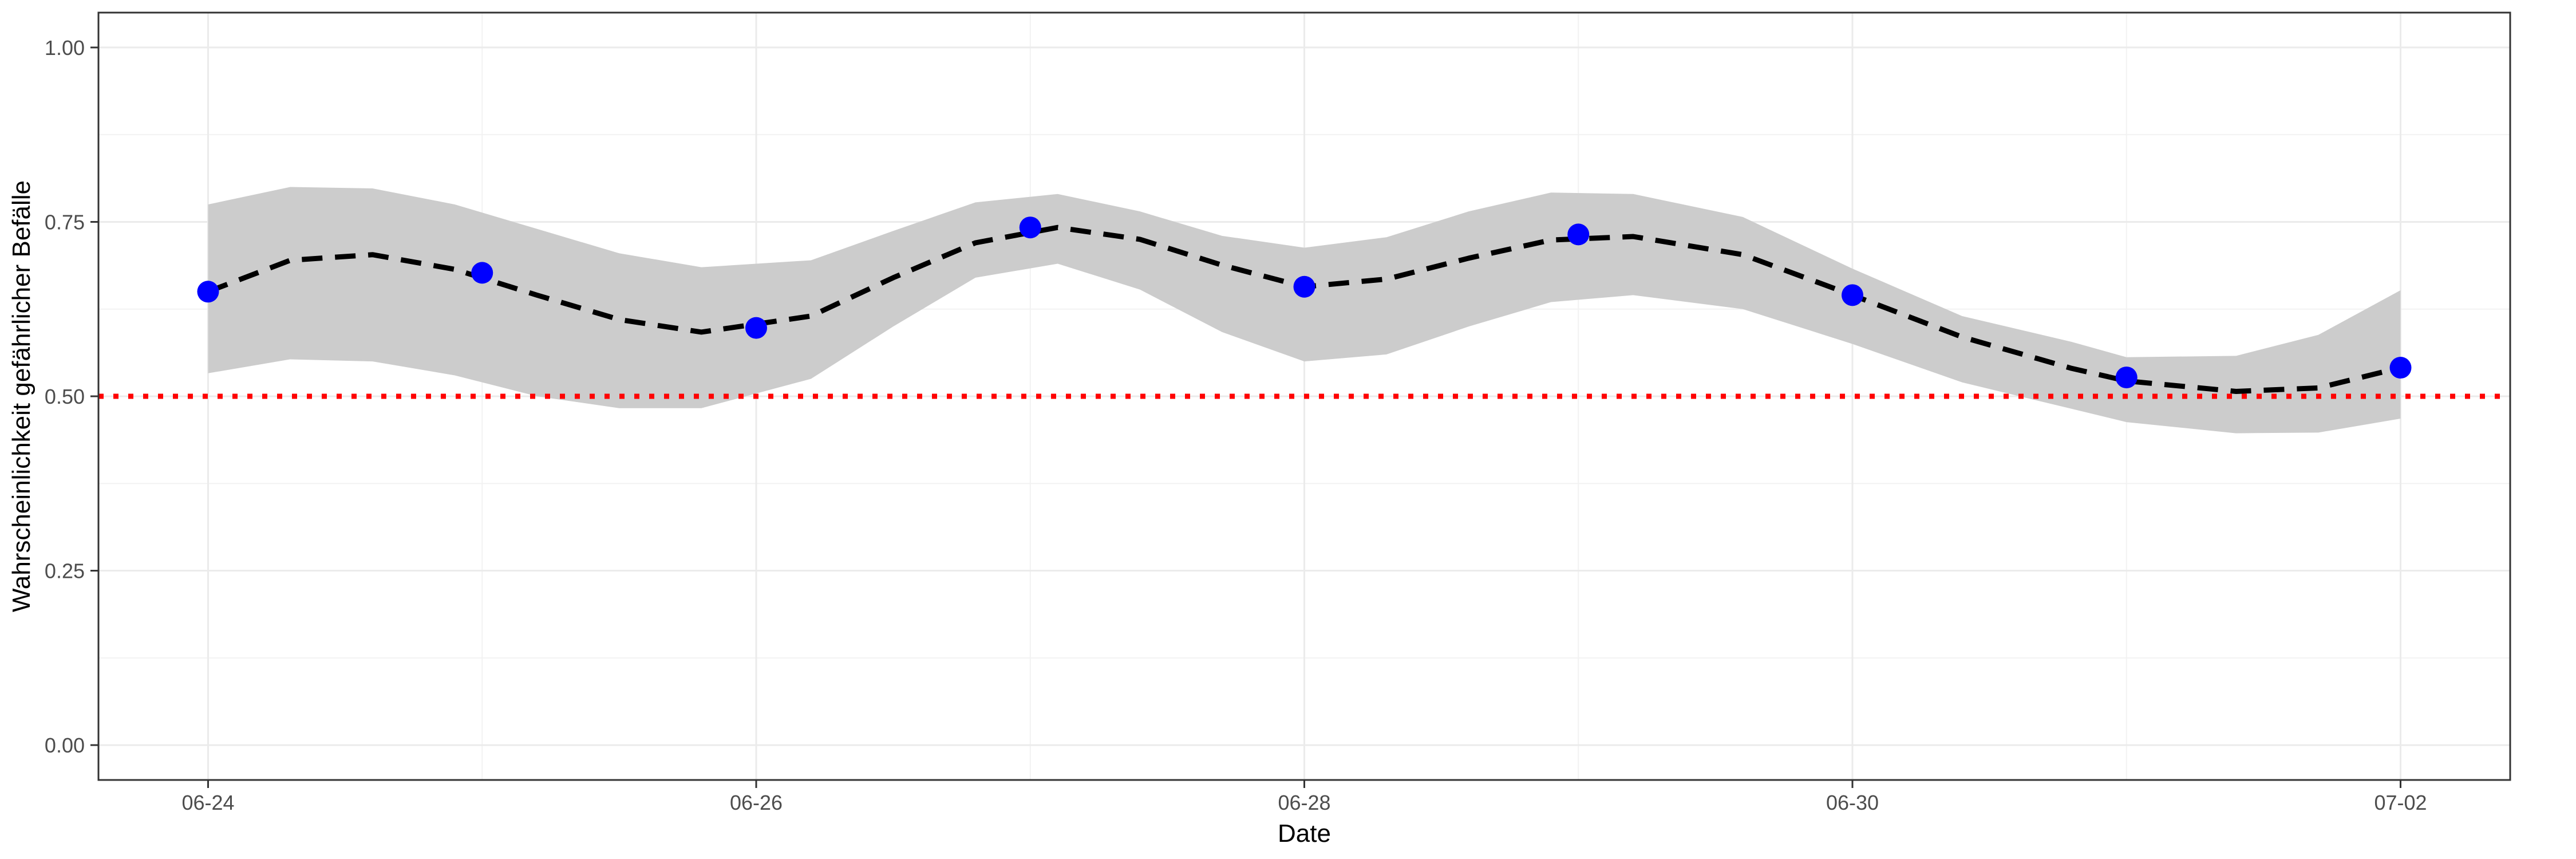 This screenshot has width=2576, height=859. I want to click on y-tick-label: 0.75, so click(65, 222).